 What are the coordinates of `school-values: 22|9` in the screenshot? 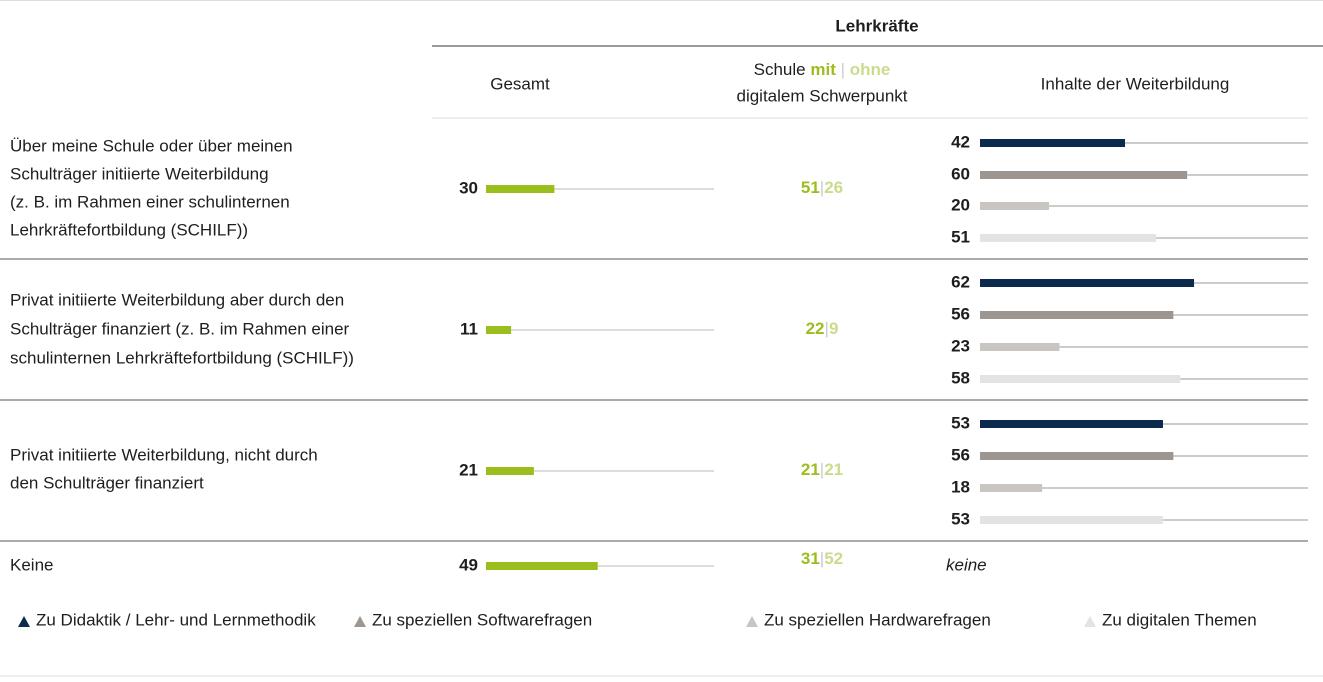 It's located at (822, 328).